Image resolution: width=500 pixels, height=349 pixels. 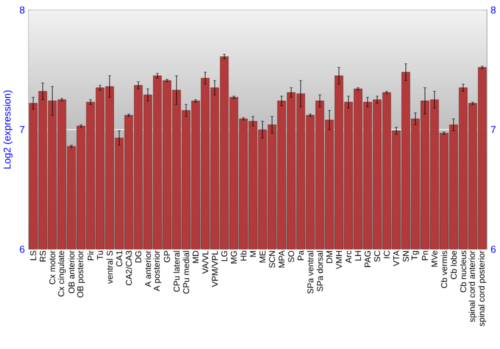 I want to click on x-tick-label: SC, so click(x=377, y=256).